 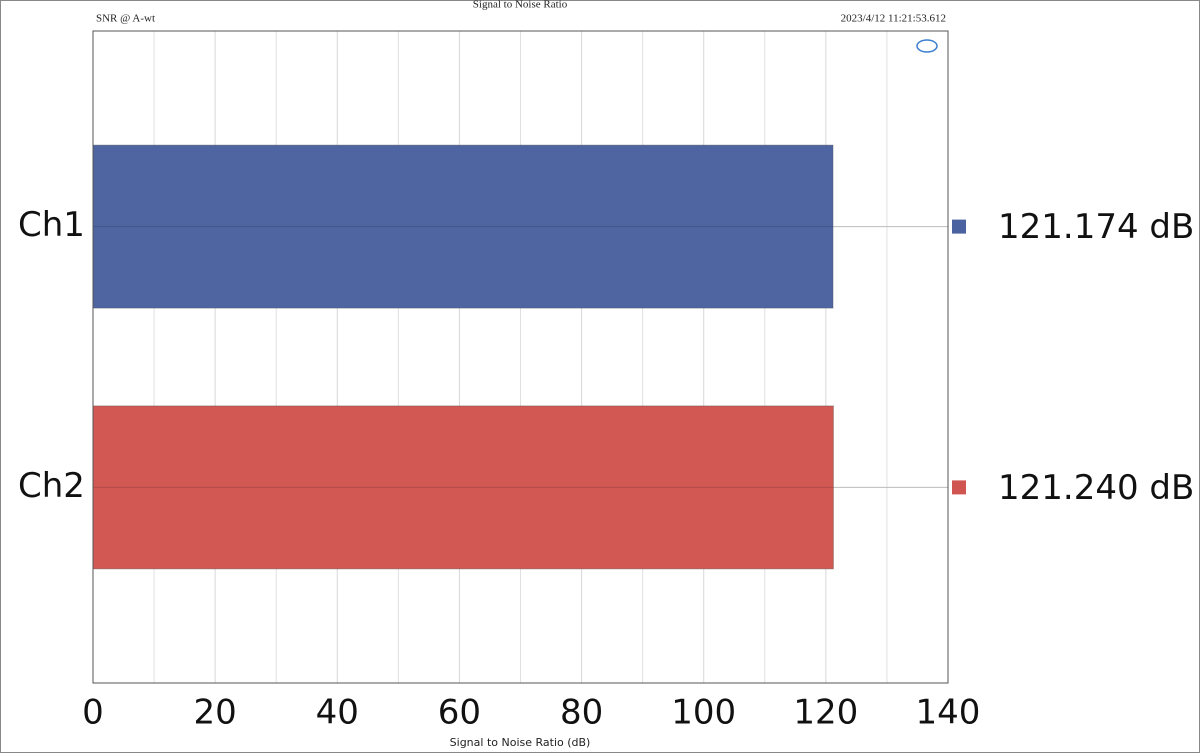 I want to click on logo, so click(x=927, y=46).